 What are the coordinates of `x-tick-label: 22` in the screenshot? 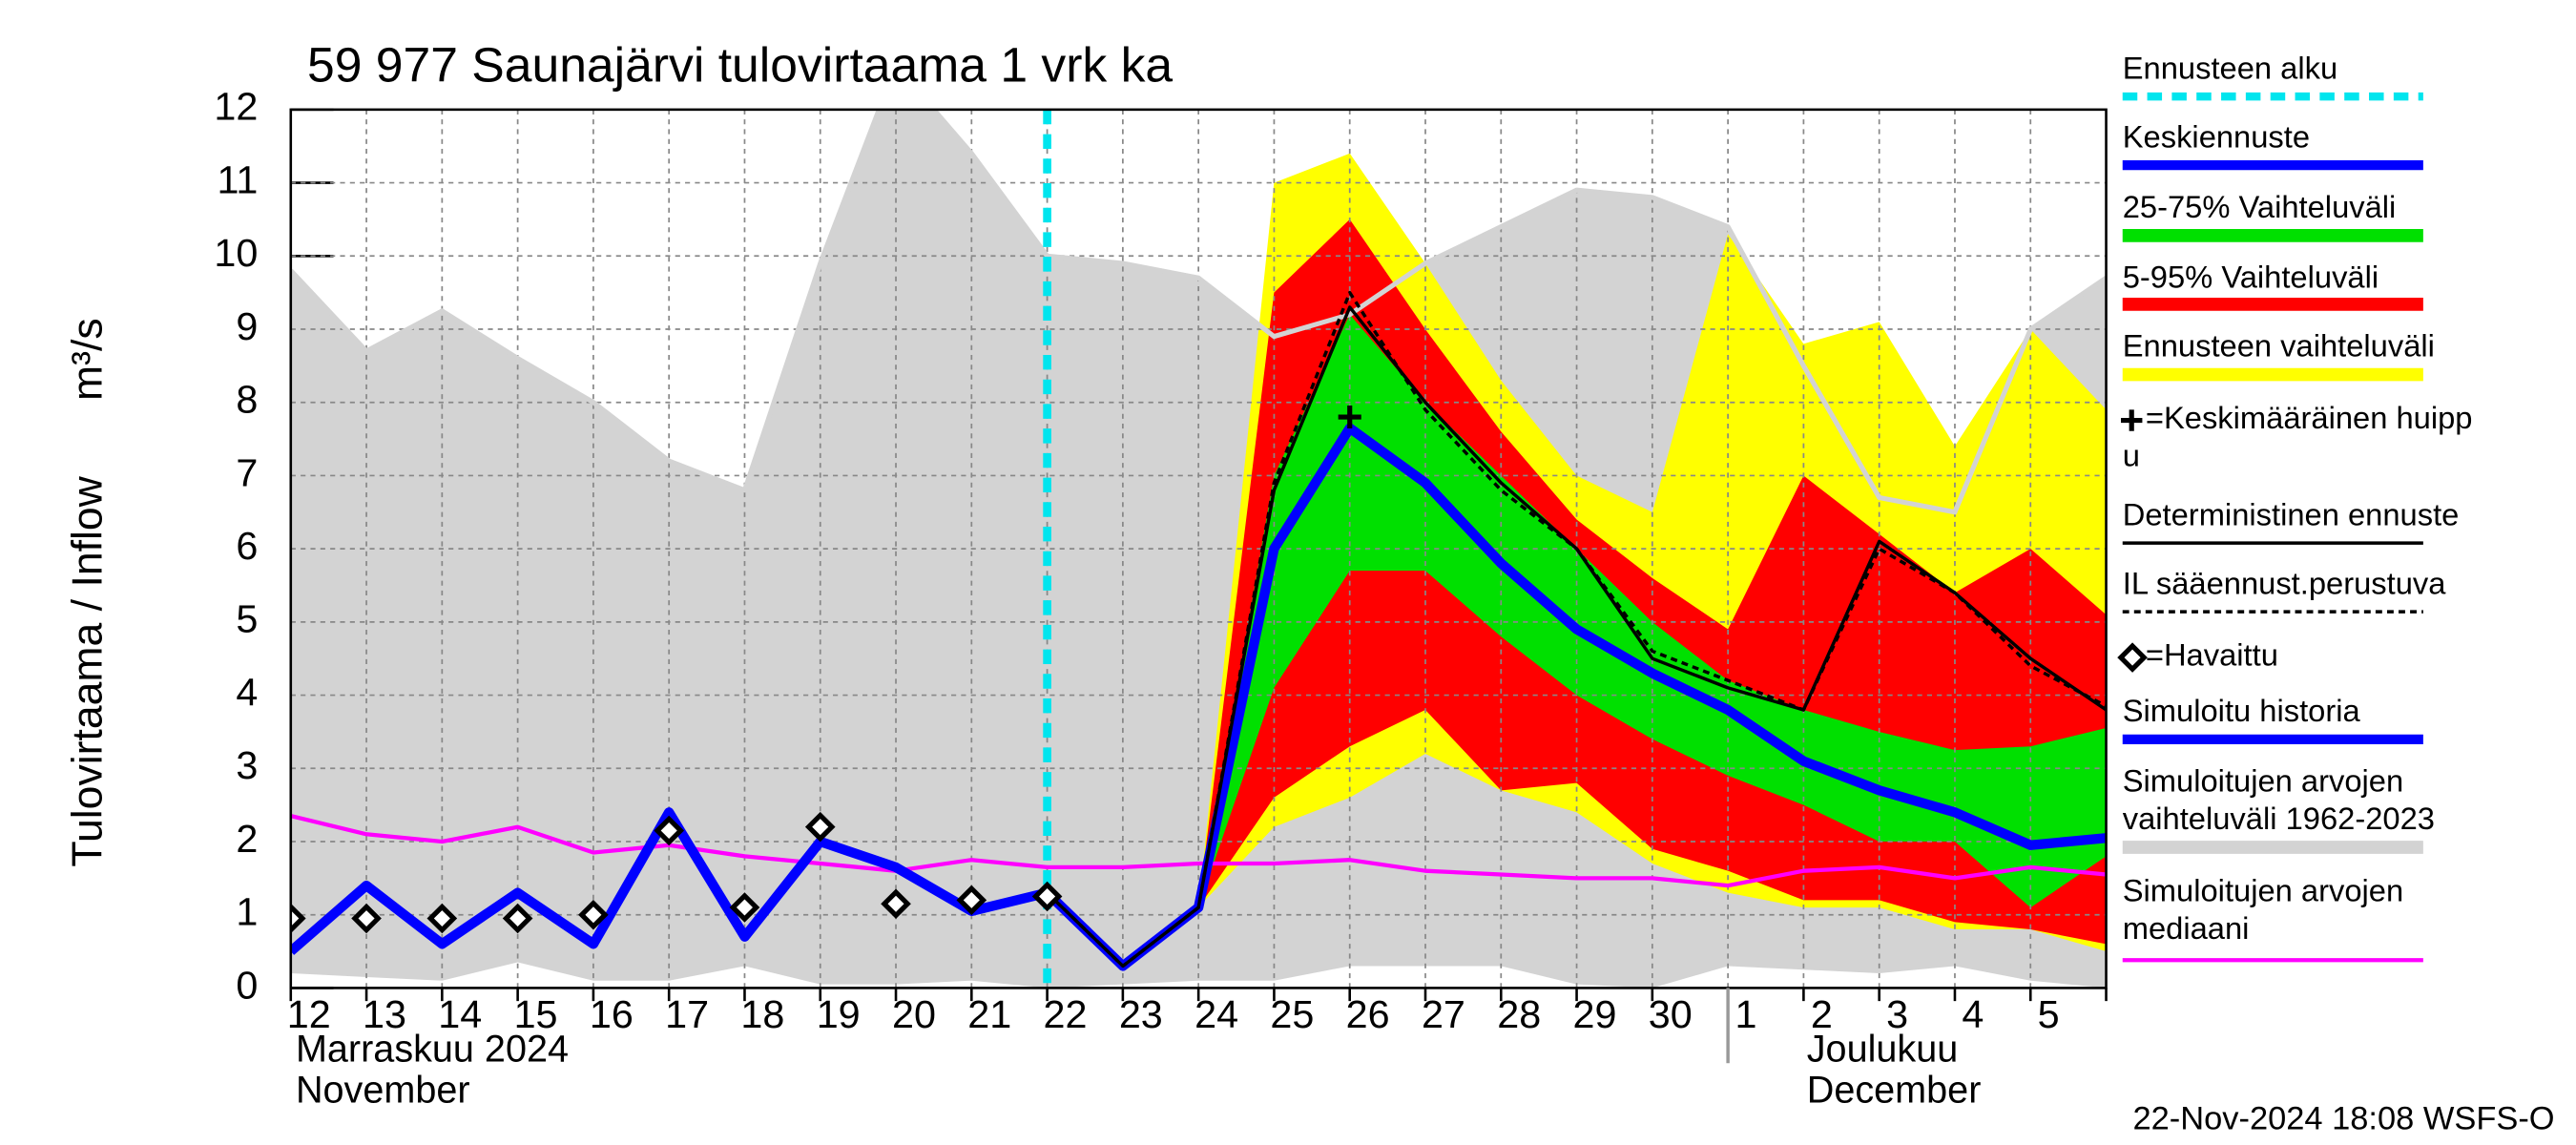 It's located at (1066, 1014).